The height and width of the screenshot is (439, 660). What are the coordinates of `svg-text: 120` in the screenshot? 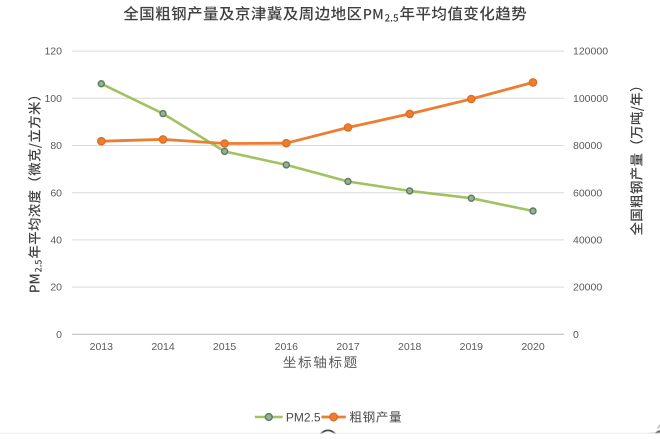 It's located at (53, 52).